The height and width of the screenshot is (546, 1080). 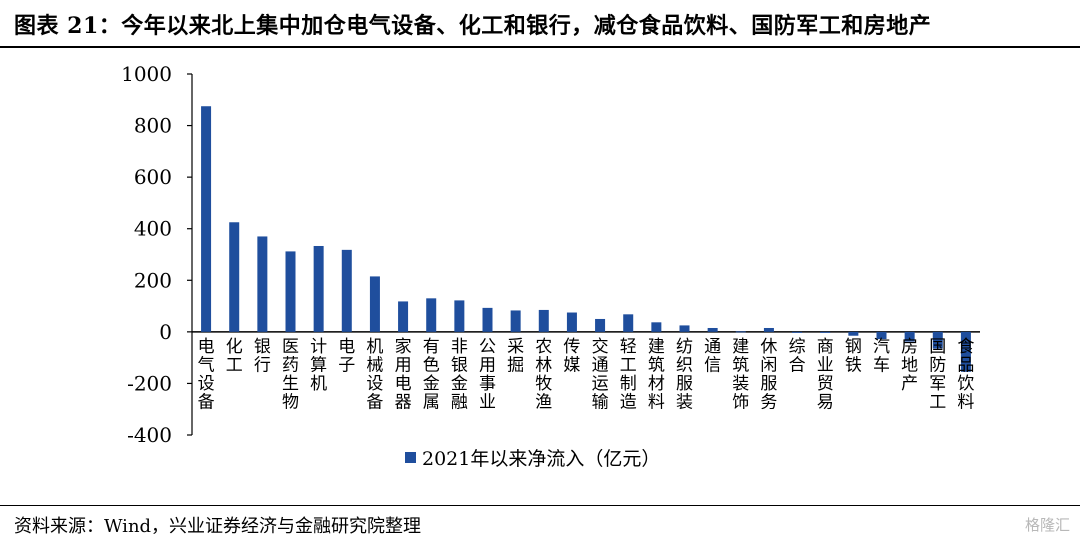 What do you see at coordinates (346, 356) in the screenshot?
I see `x-tick-label: 电子` at bounding box center [346, 356].